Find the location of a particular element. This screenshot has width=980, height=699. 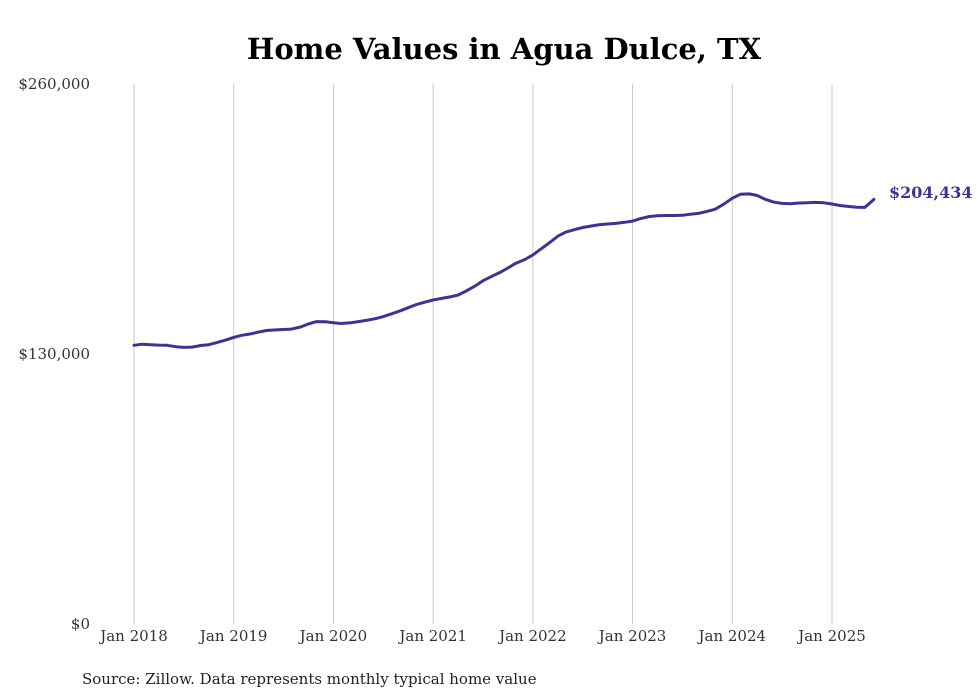

y-tick-labels: $0 $130,000 $260,000 is located at coordinates (54, 354).